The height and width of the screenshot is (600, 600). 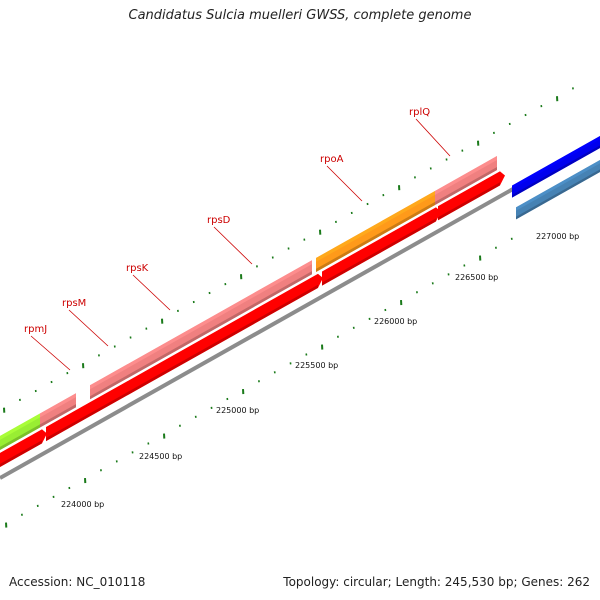 I want to click on position-label-3: 225500 bp, so click(x=316, y=365).